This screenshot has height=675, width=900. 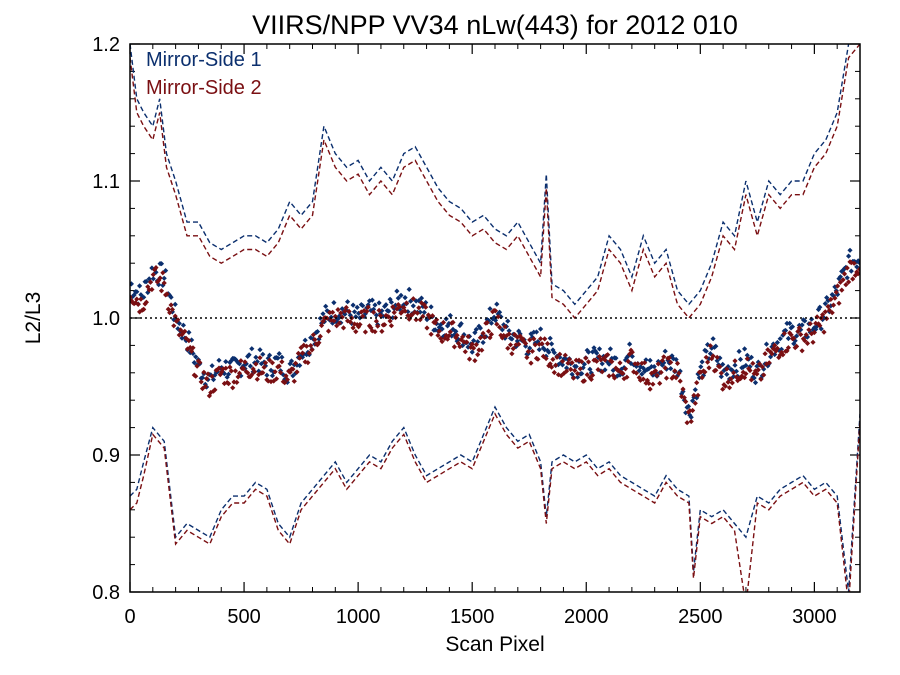 What do you see at coordinates (204, 74) in the screenshot?
I see `legend: Mirror-Side 1 Mirror-Side 2` at bounding box center [204, 74].